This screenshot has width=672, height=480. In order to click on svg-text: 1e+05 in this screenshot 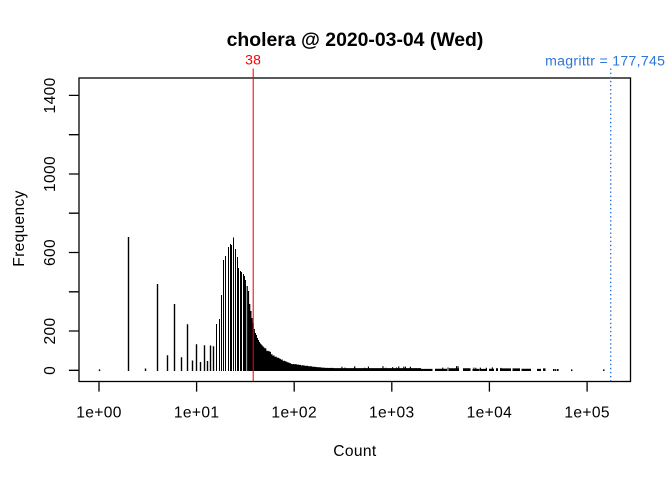, I will do `click(587, 412)`.